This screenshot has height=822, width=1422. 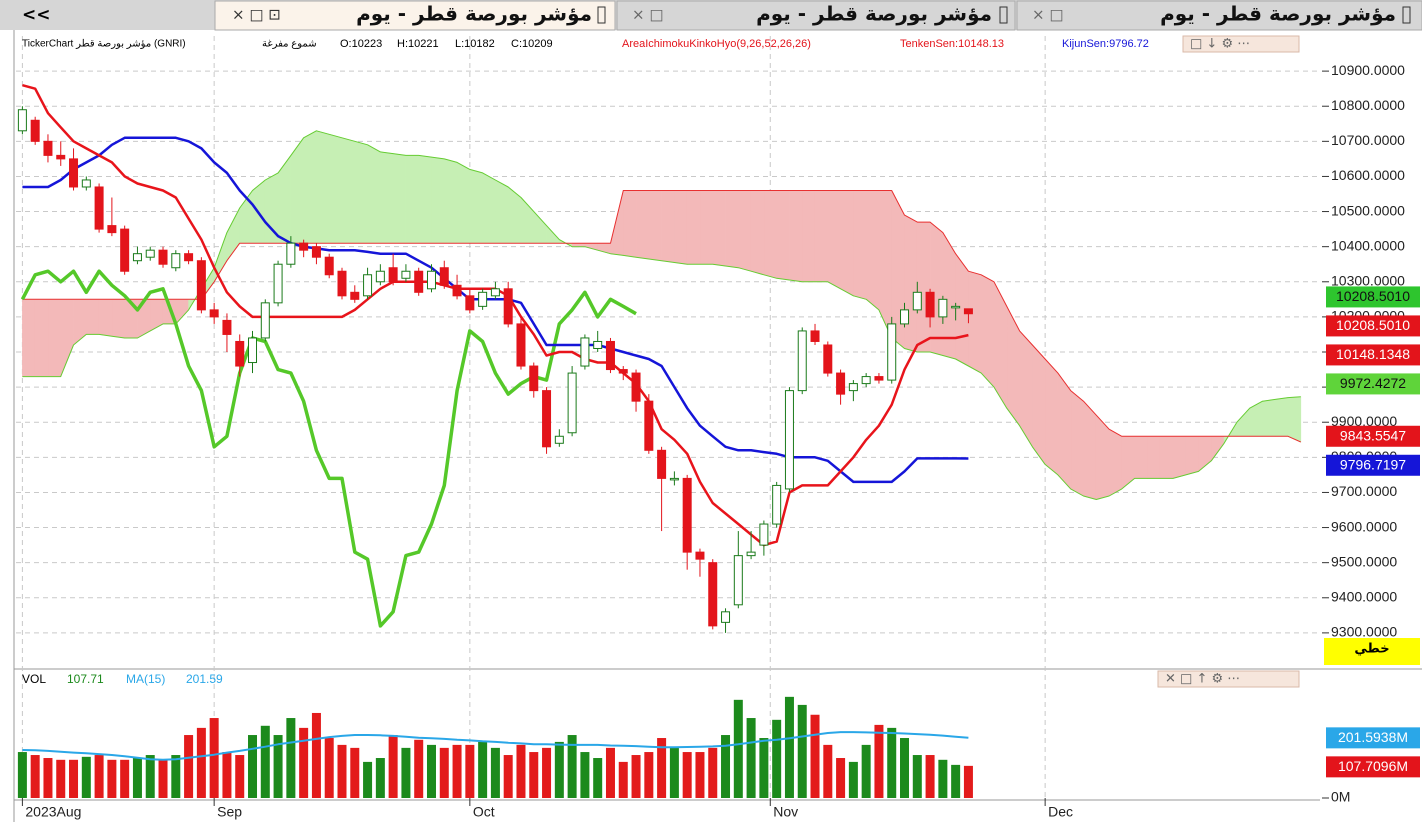 I want to click on y-tick-label: 10300.0000, so click(x=1368, y=280).